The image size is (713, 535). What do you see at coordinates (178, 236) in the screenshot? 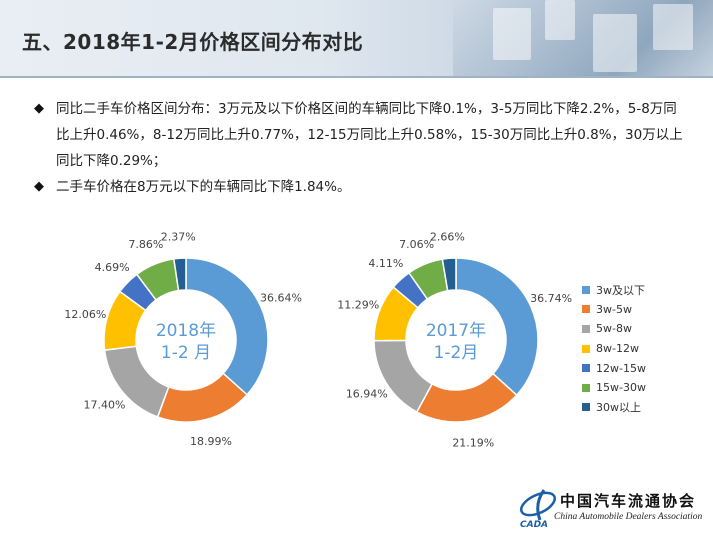
I see `data-label: 2.37%` at bounding box center [178, 236].